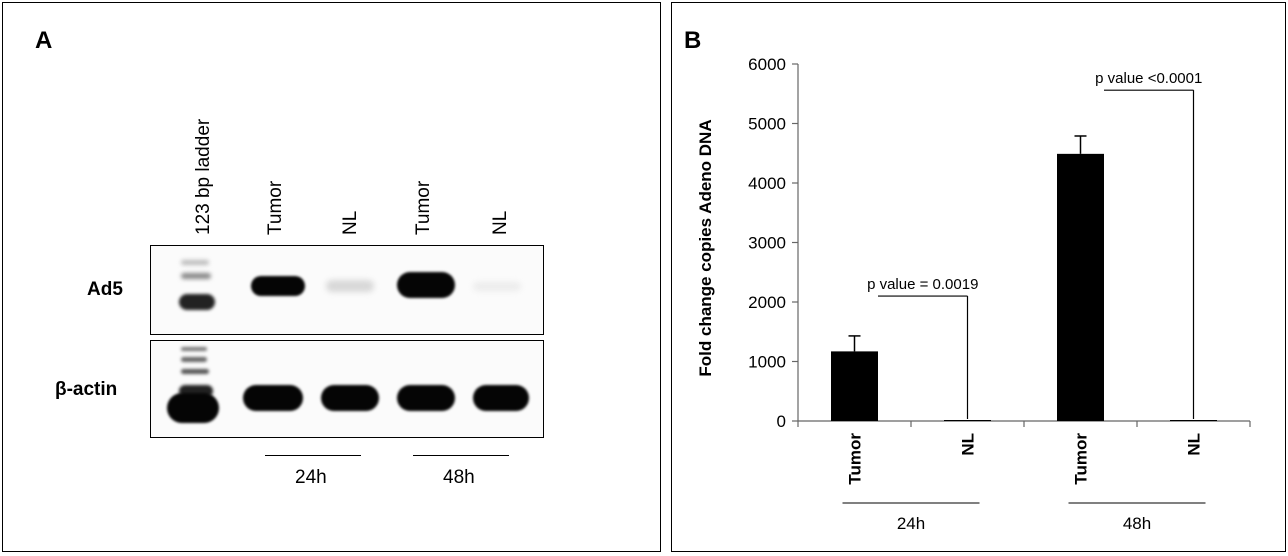  I want to click on lane-label-ladder: 123 bp ladder, so click(203, 176).